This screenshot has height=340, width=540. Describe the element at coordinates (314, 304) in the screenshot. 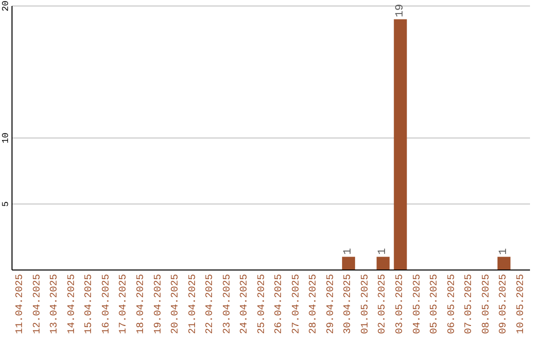

I see `x-tick-label: 28.04.2025` at that location.